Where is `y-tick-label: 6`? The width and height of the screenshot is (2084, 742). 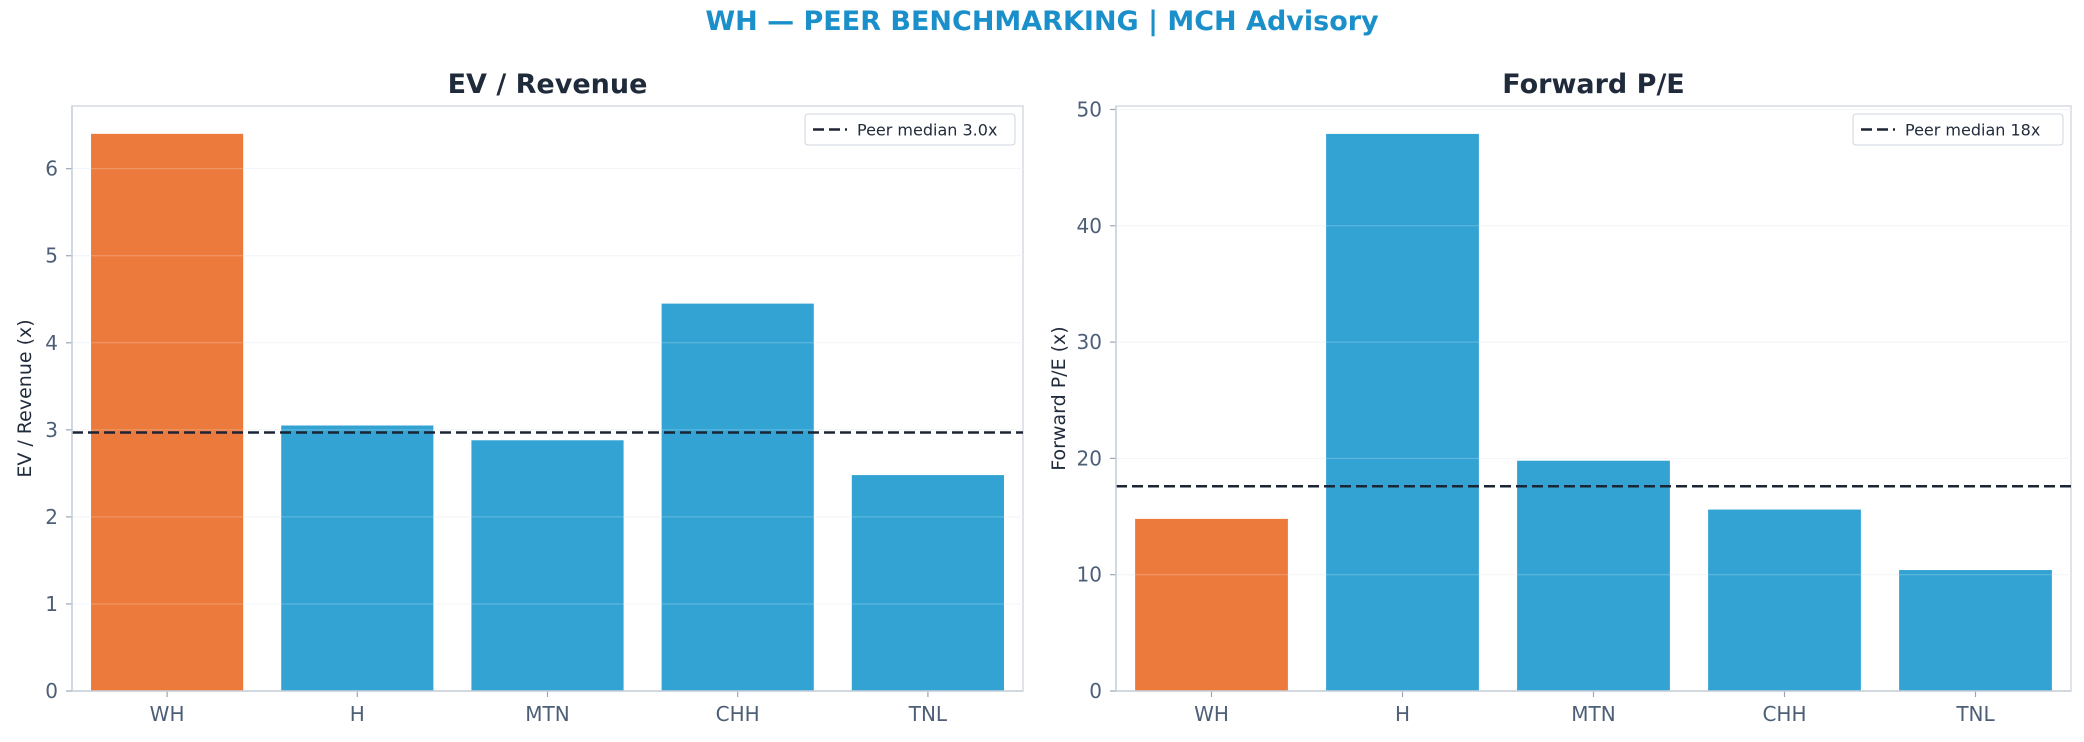 y-tick-label: 6 is located at coordinates (51, 169).